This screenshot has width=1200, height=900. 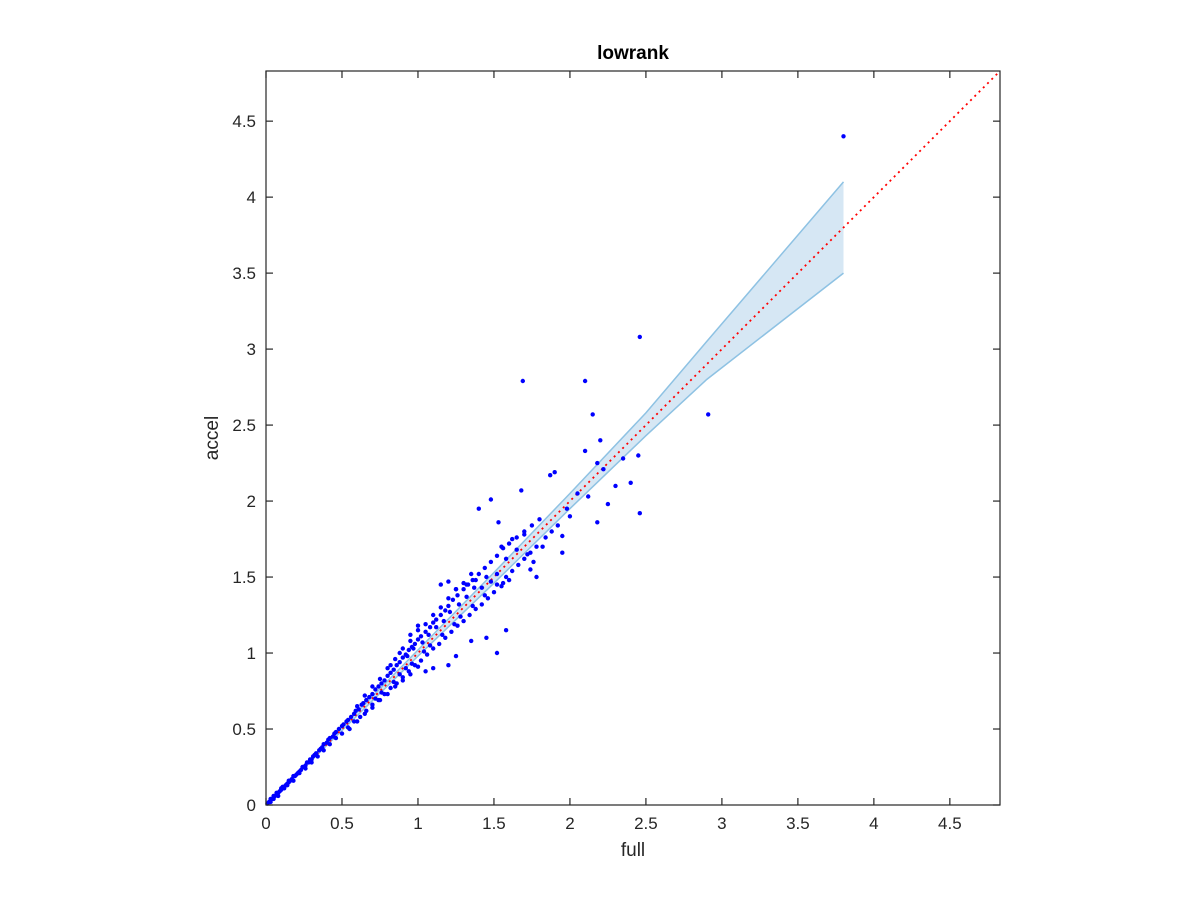 What do you see at coordinates (646, 823) in the screenshot?
I see `x-tick-label: 2.5` at bounding box center [646, 823].